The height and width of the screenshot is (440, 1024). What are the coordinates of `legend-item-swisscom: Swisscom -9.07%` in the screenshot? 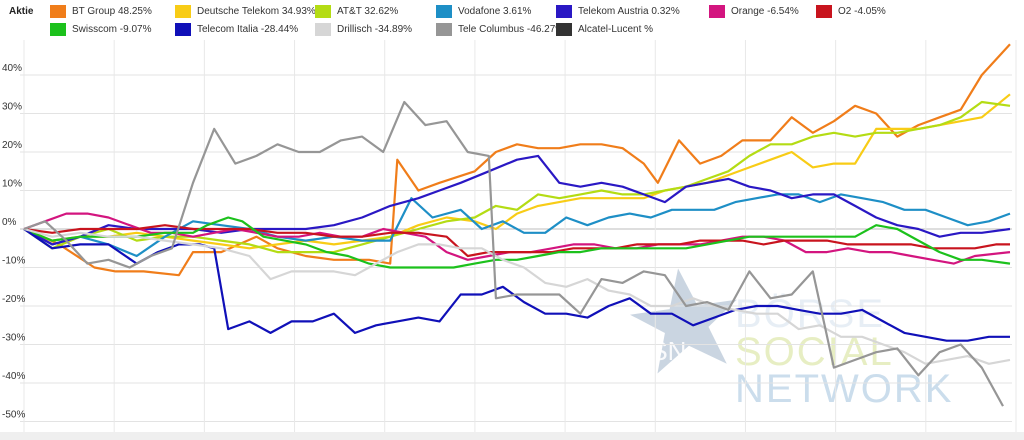 It's located at (100, 29).